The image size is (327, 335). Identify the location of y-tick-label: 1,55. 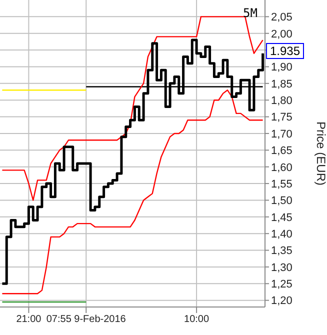
(281, 184).